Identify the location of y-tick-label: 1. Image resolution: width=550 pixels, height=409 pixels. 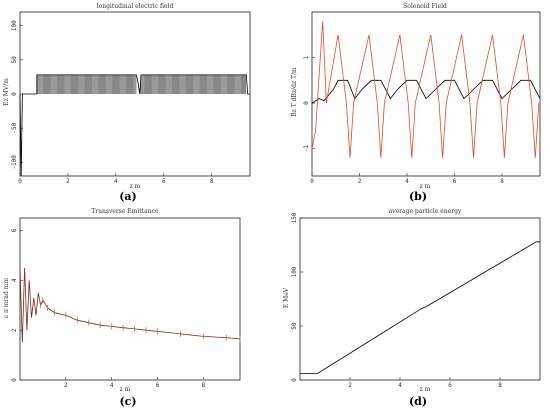
(306, 57).